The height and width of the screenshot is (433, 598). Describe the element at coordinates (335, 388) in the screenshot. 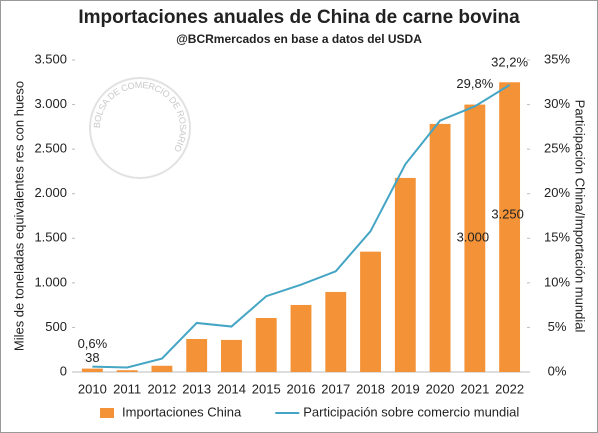

I see `x-tick-label: 2017` at that location.